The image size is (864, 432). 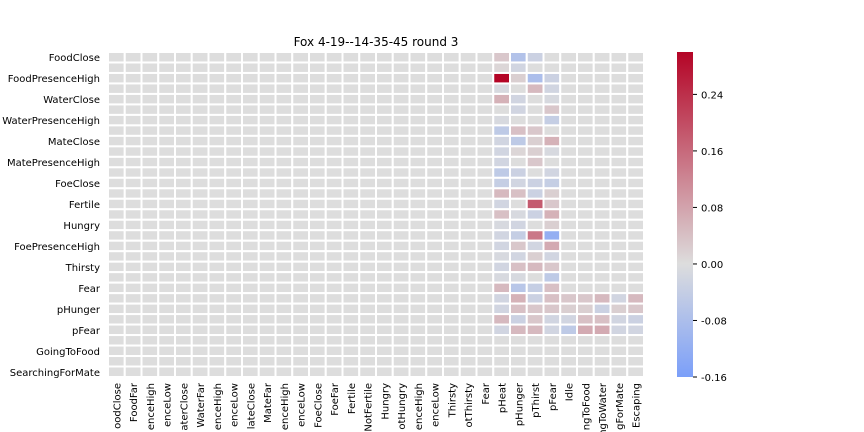 What do you see at coordinates (620, 406) in the screenshot?
I see `x-tick-label: gForMate` at bounding box center [620, 406].